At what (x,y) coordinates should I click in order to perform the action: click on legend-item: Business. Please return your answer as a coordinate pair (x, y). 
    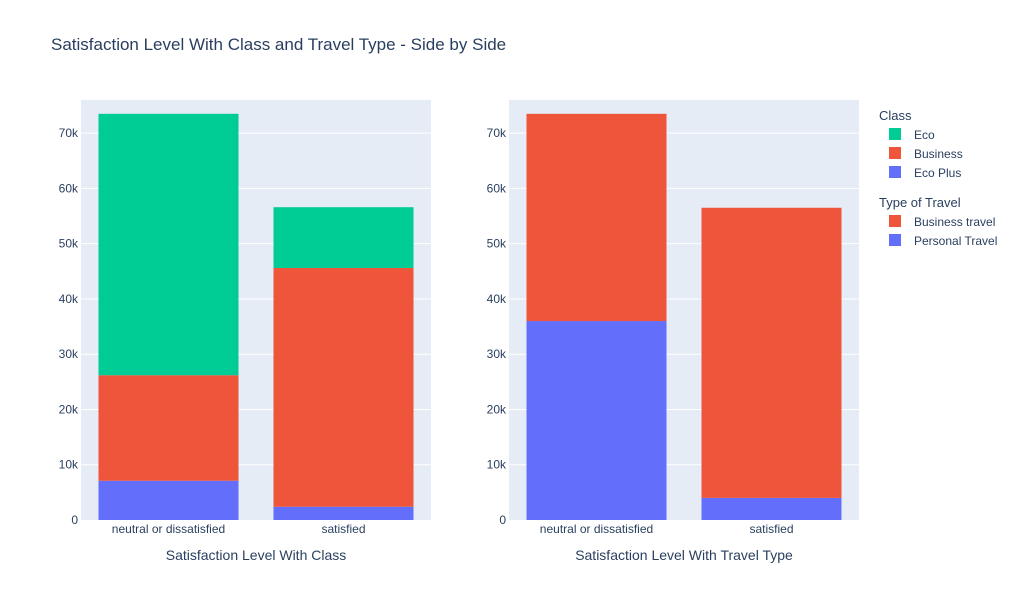
    Looking at the image, I should click on (926, 154).